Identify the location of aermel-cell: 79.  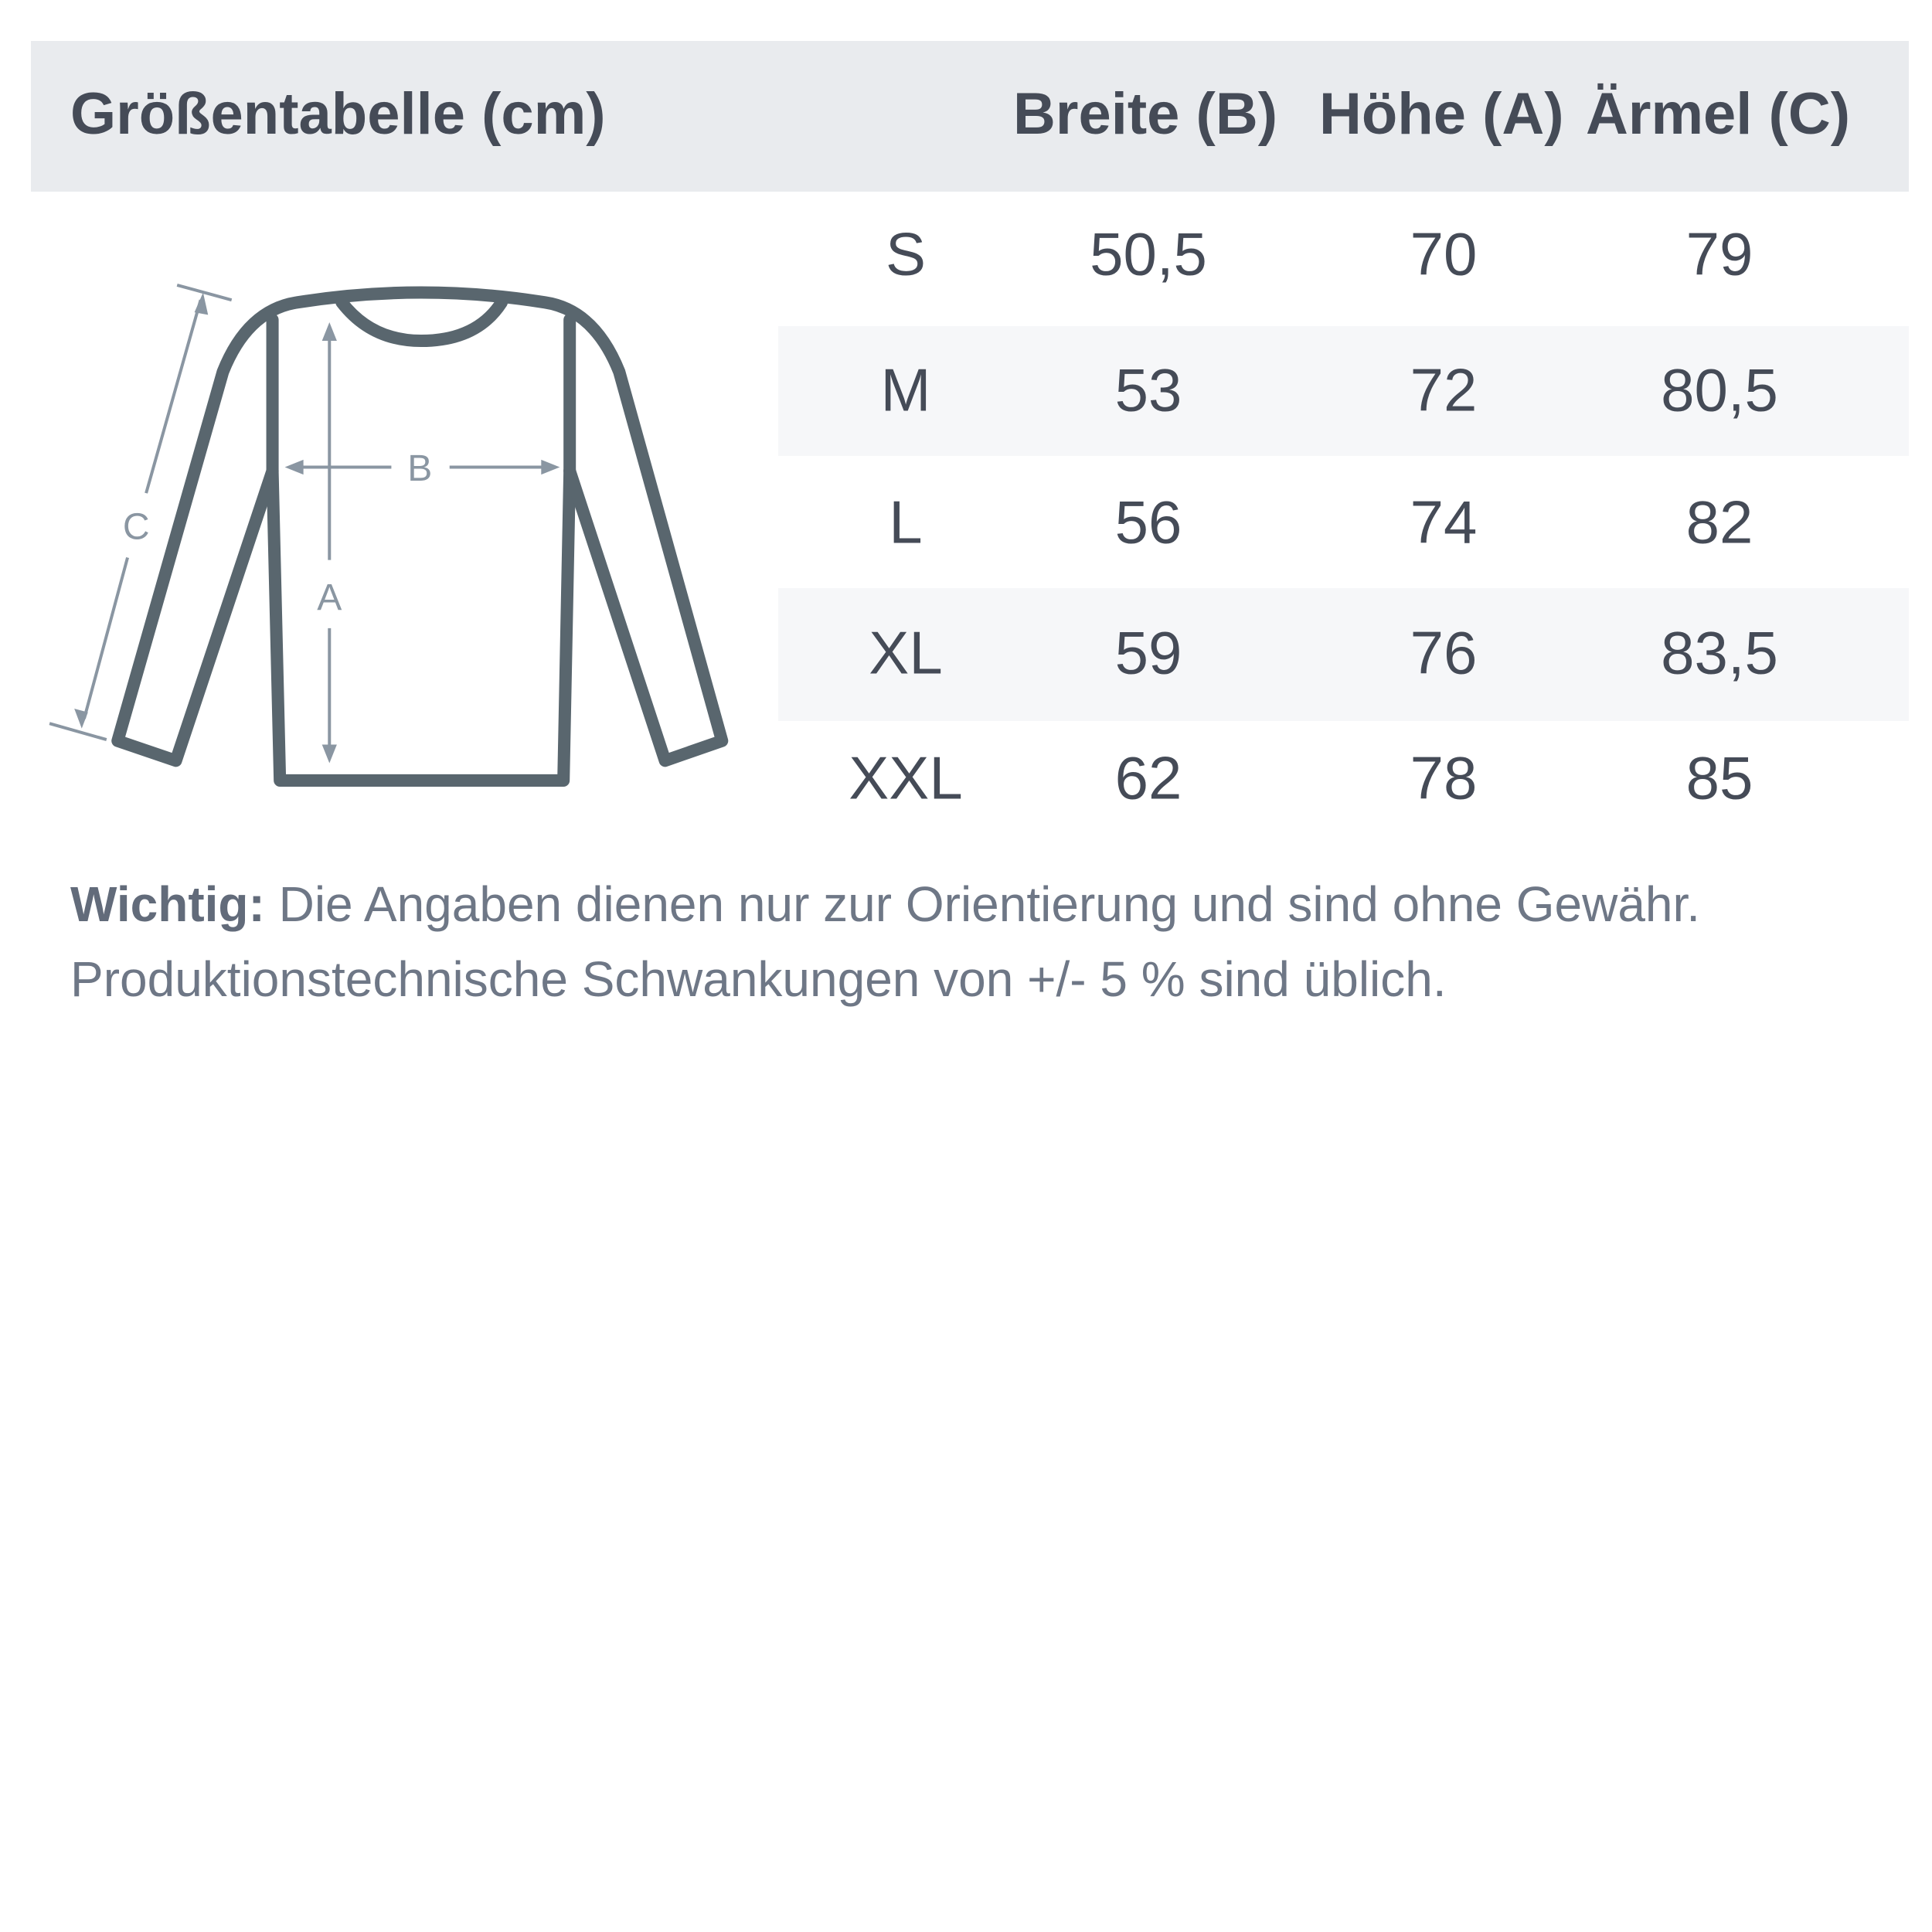
(1719, 253).